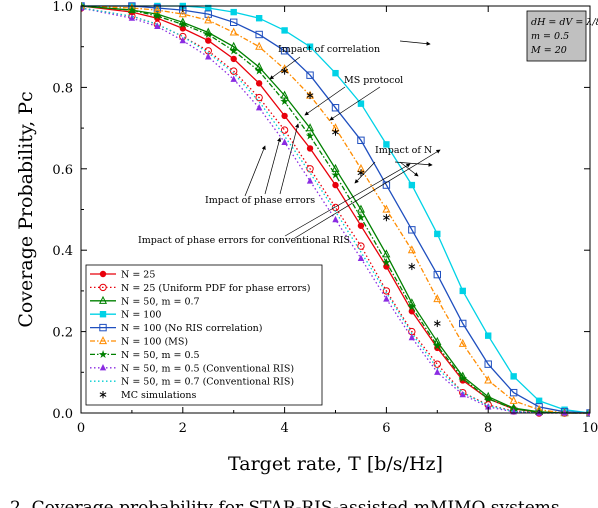 Image resolution: width=598 pixels, height=508 pixels. Describe the element at coordinates (157, 16) in the screenshot. I see `series-6-point-2: ★` at that location.